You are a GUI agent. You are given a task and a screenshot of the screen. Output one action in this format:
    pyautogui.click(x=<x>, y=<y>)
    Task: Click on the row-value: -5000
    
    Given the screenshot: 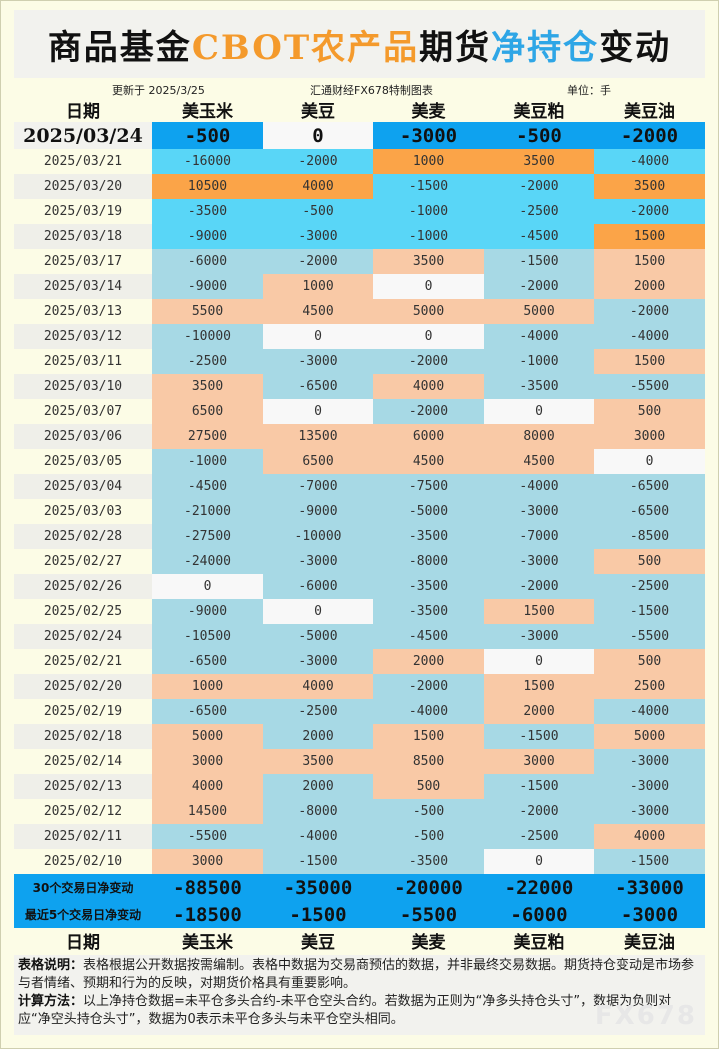 What is the action you would take?
    pyautogui.click(x=428, y=511)
    